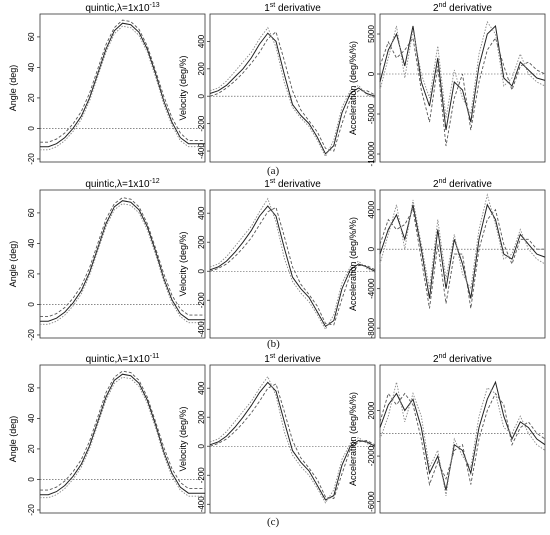 This screenshot has height=535, width=550. What do you see at coordinates (371, 327) in the screenshot?
I see `y-tick-label: -8000` at bounding box center [371, 327].